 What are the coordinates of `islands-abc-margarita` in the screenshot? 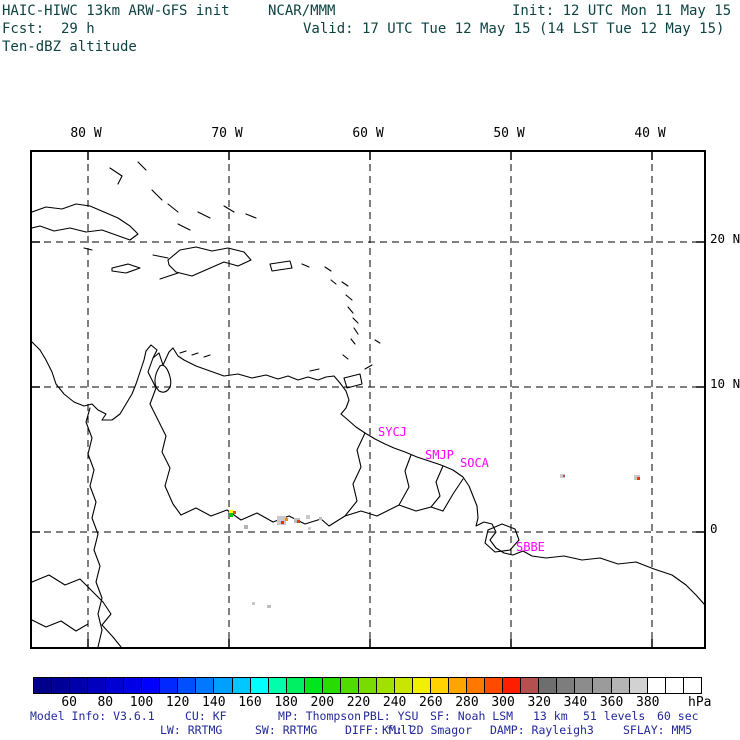 It's located at (249, 361).